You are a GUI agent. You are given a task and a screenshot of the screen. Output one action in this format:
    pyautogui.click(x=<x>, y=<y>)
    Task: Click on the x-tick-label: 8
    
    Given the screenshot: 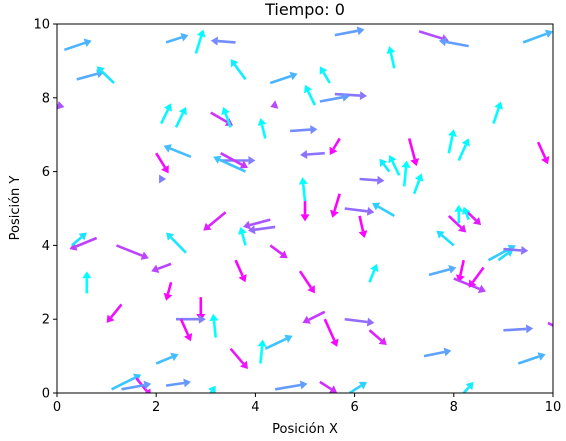 What is the action you would take?
    pyautogui.click(x=454, y=407)
    